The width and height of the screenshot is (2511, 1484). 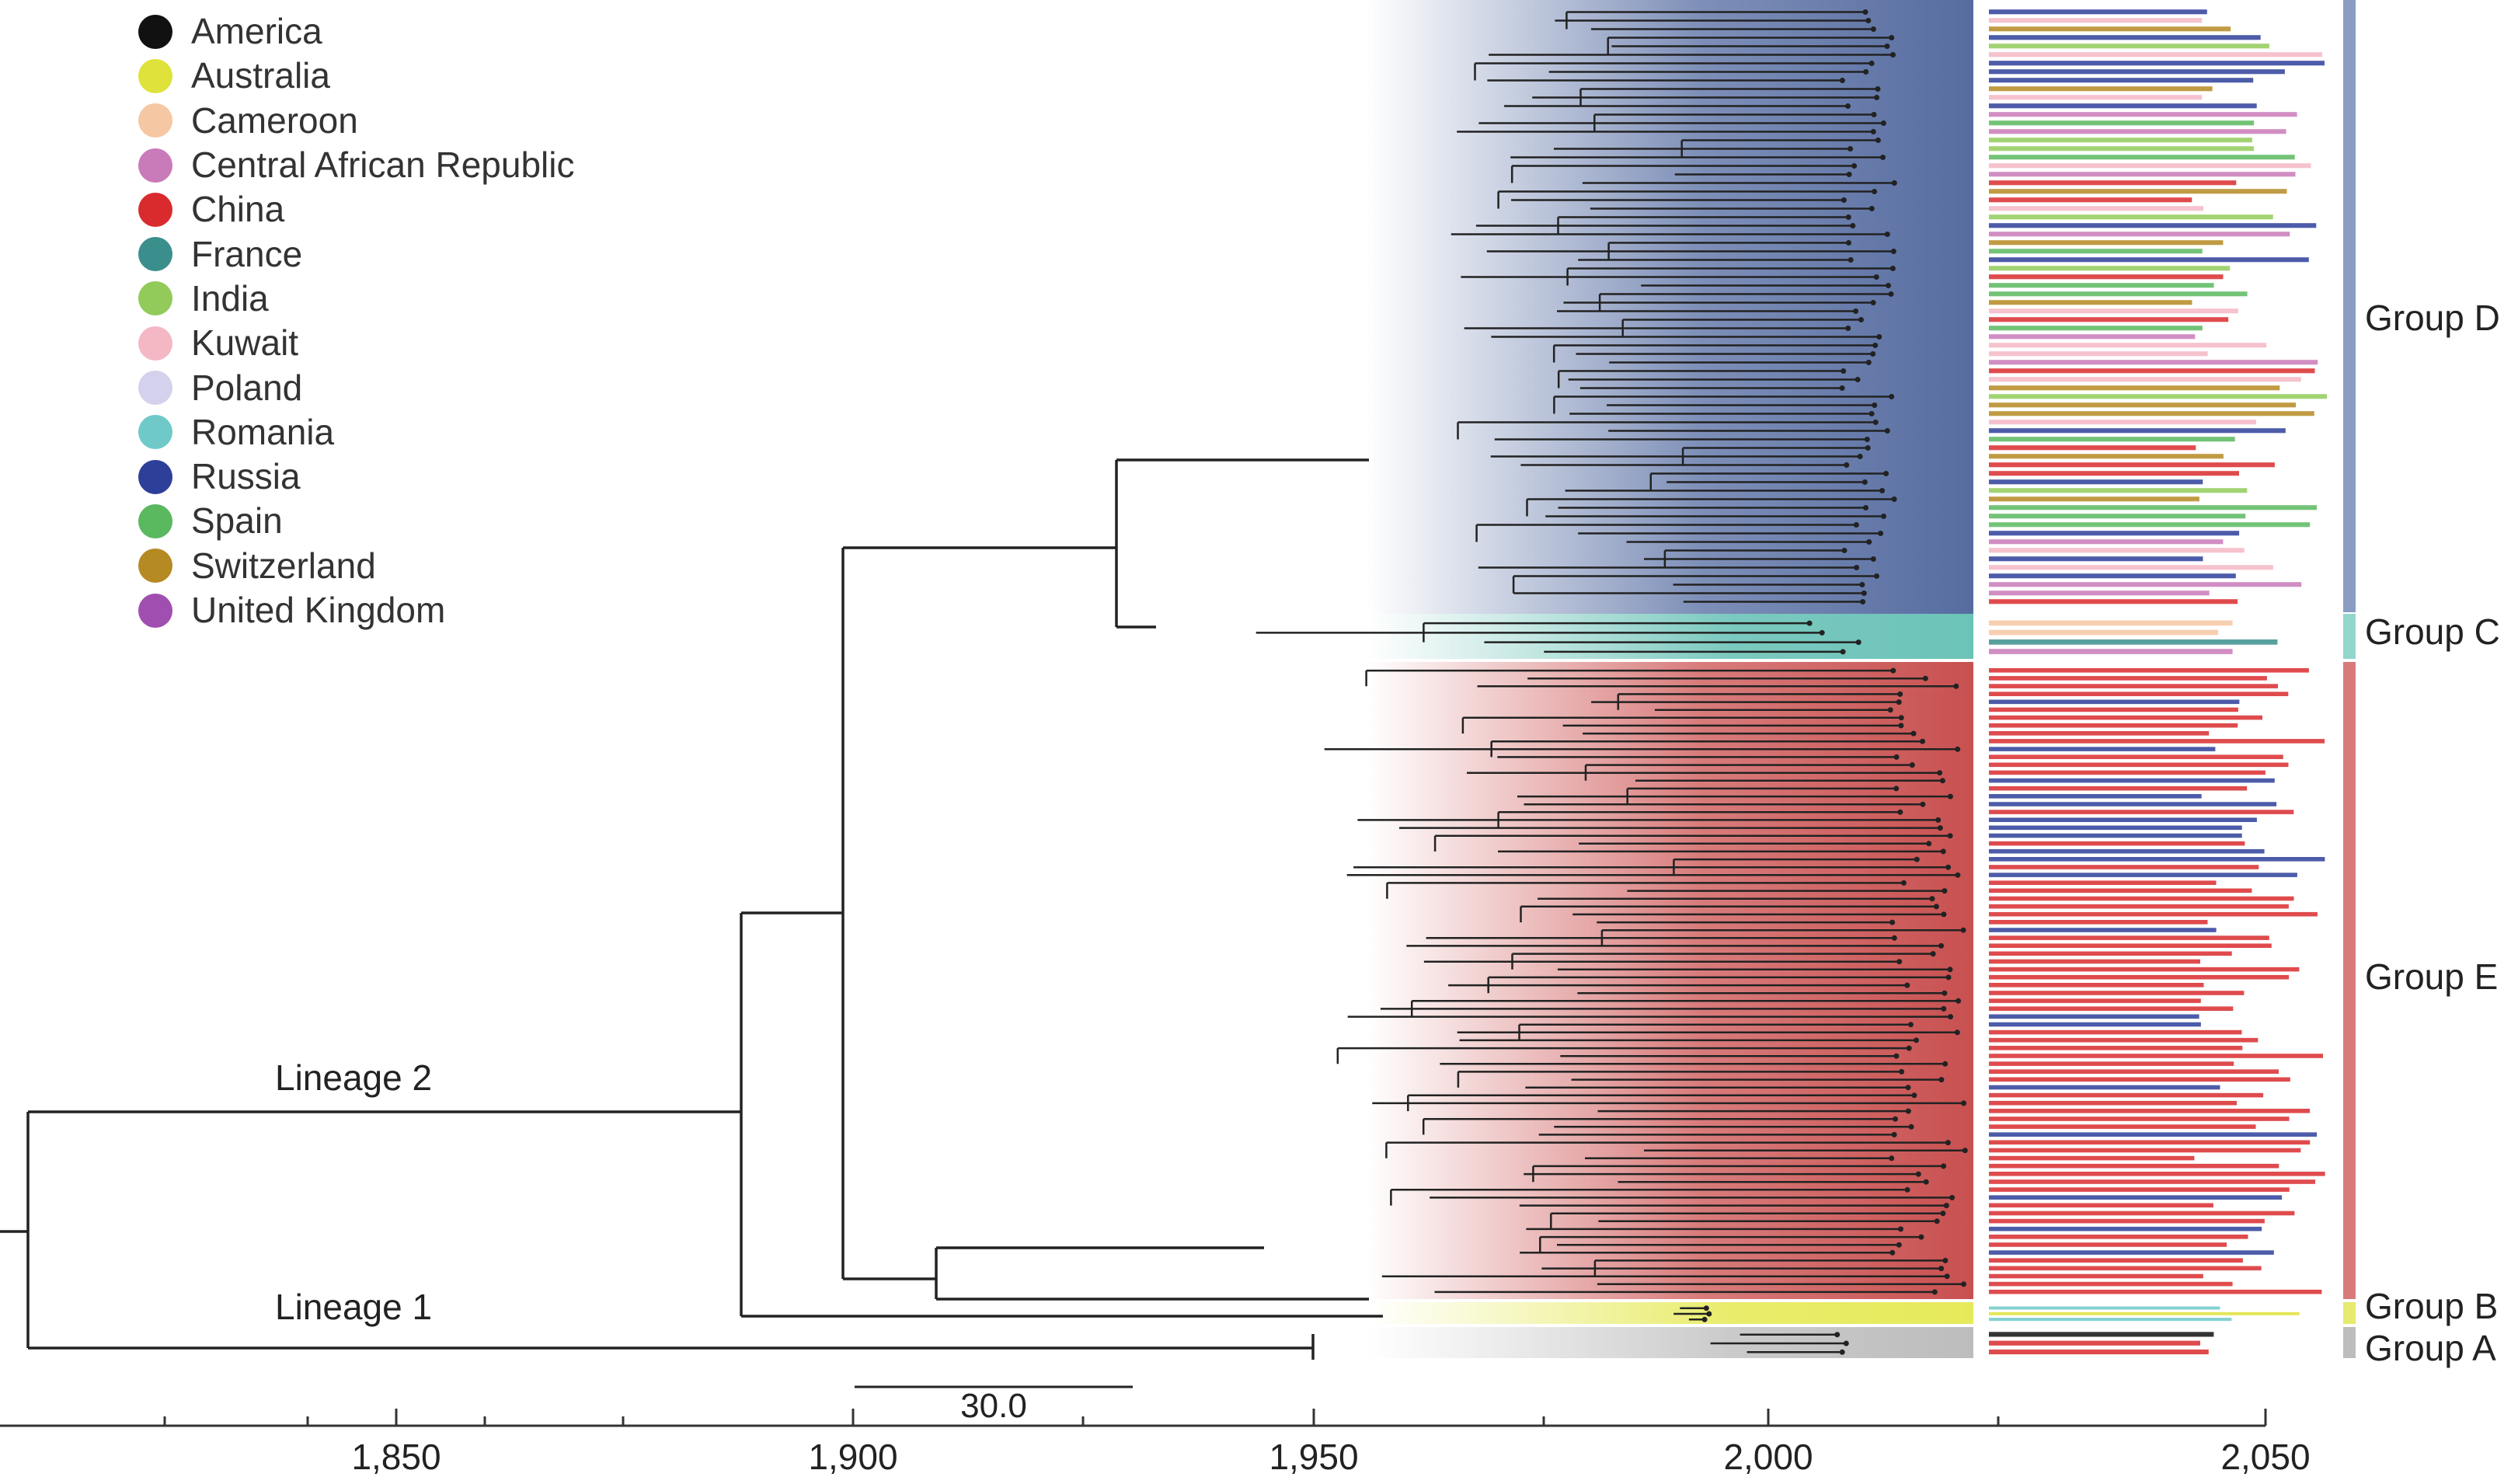 I want to click on legend-item: Romania, so click(x=356, y=432).